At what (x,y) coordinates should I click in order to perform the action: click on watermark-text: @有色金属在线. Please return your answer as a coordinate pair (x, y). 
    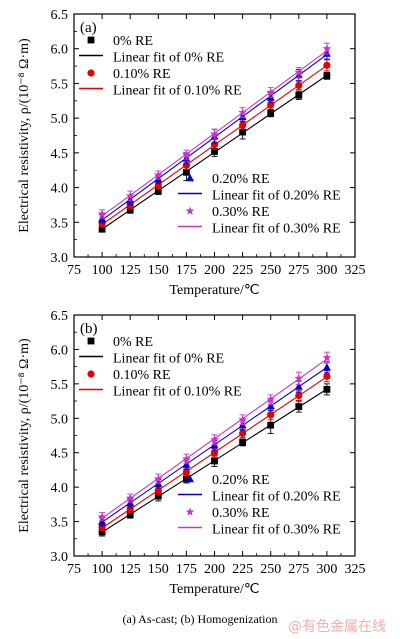
    Looking at the image, I should click on (337, 627).